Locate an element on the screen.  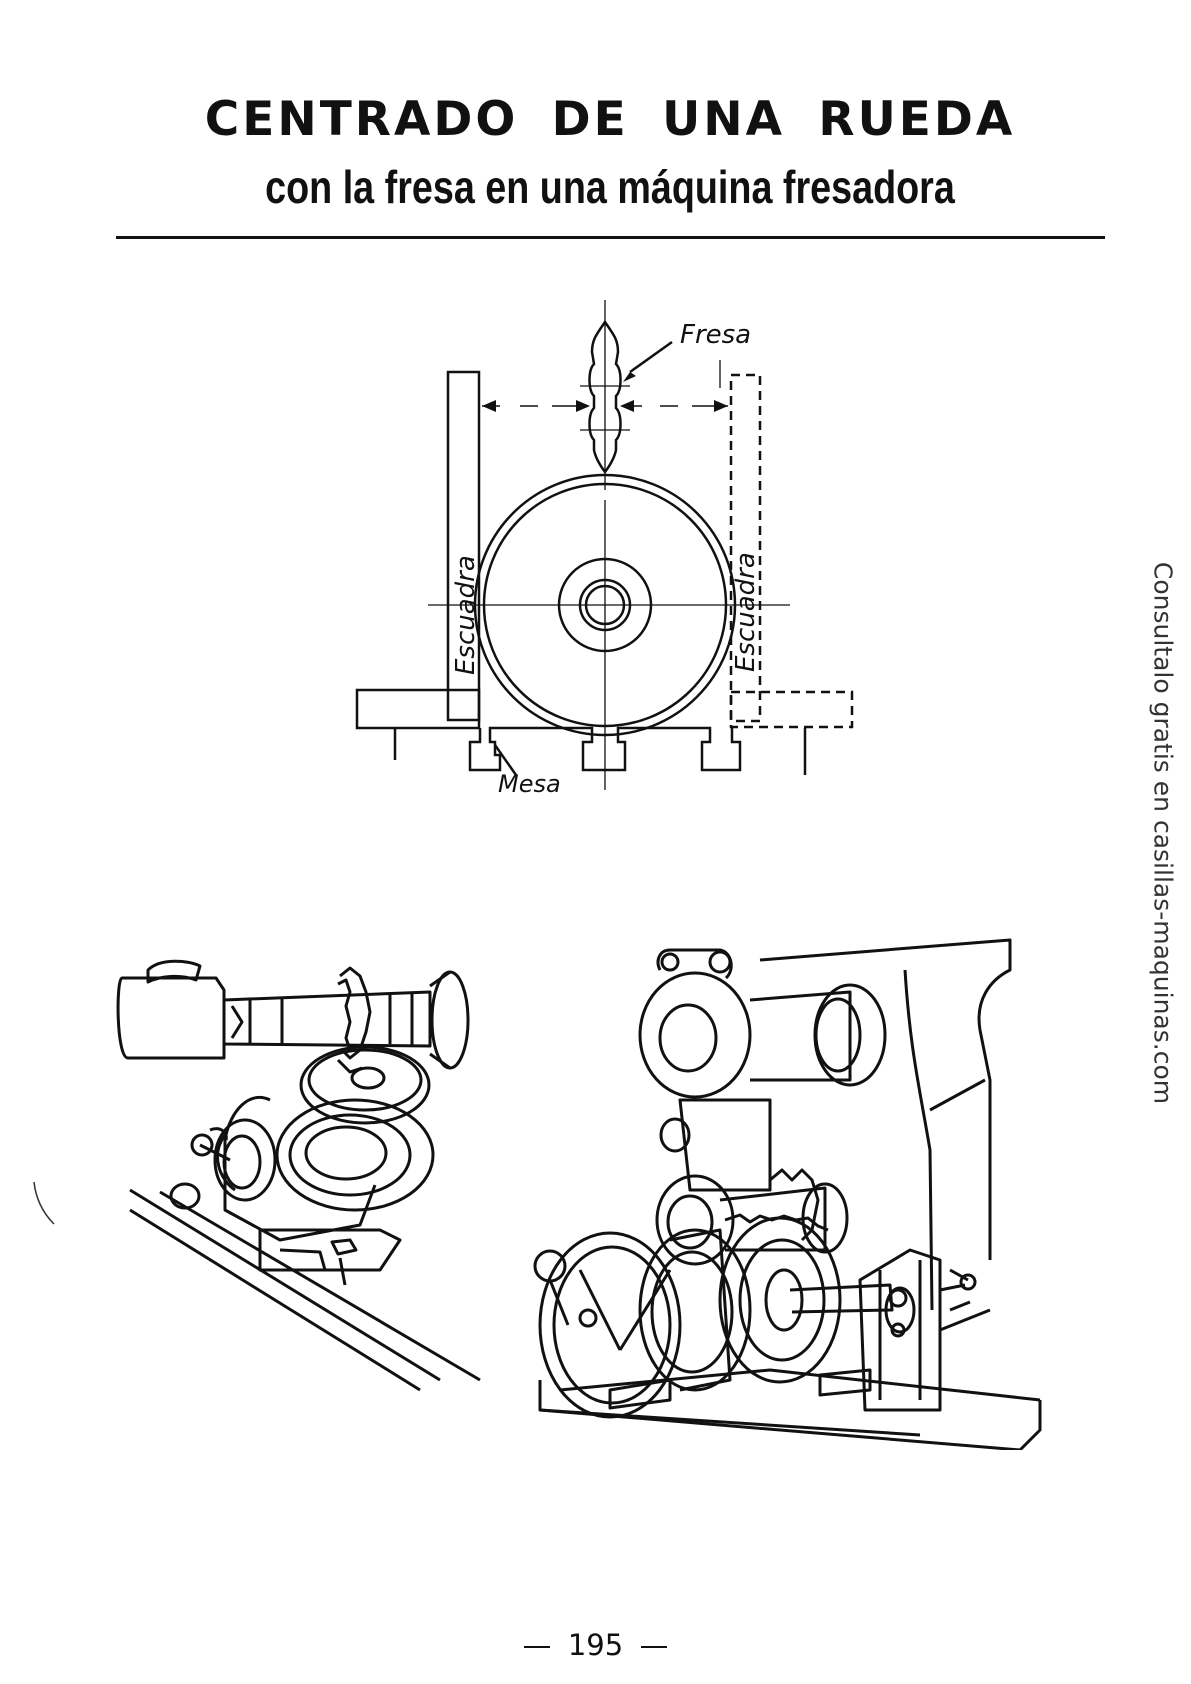
table-label: Mesa is located at coordinates (529, 784).